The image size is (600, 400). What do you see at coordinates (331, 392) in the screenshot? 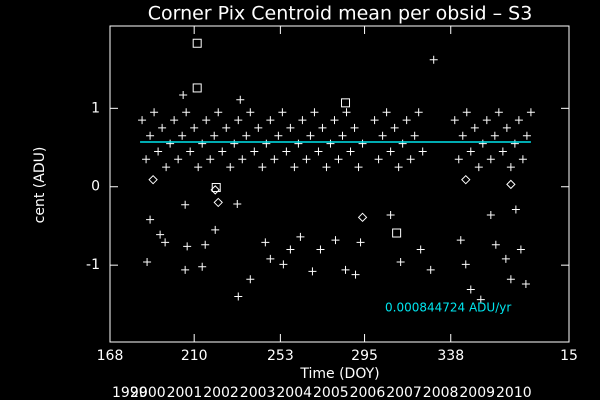
I see `year-label: 2005` at bounding box center [331, 392].